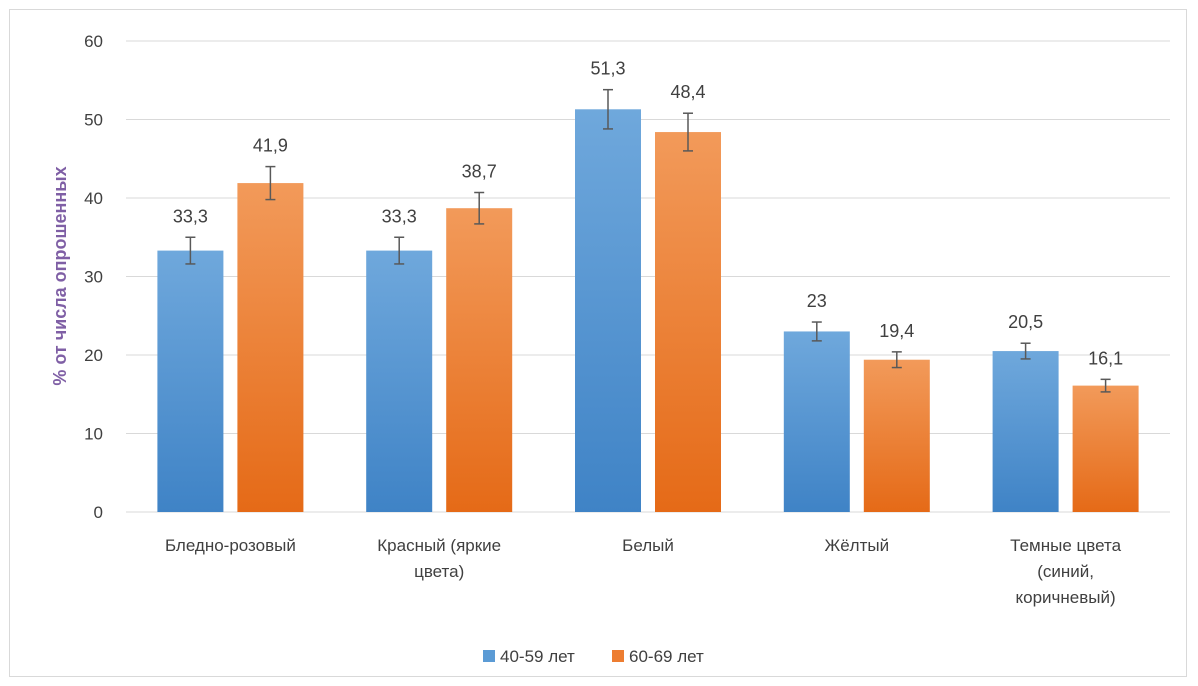 This screenshot has width=1198, height=686. I want to click on y-tick-label: 40, so click(93, 198).